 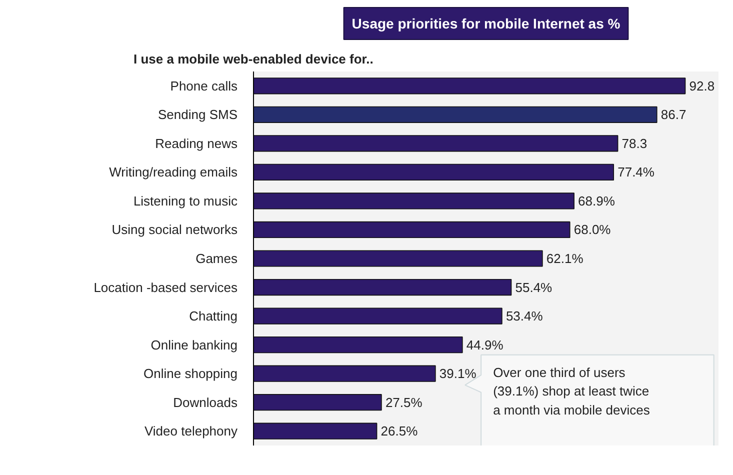 What do you see at coordinates (571, 391) in the screenshot?
I see `annotation: Over one third of users (39.1%) shop at least twice a month via mobile devices` at bounding box center [571, 391].